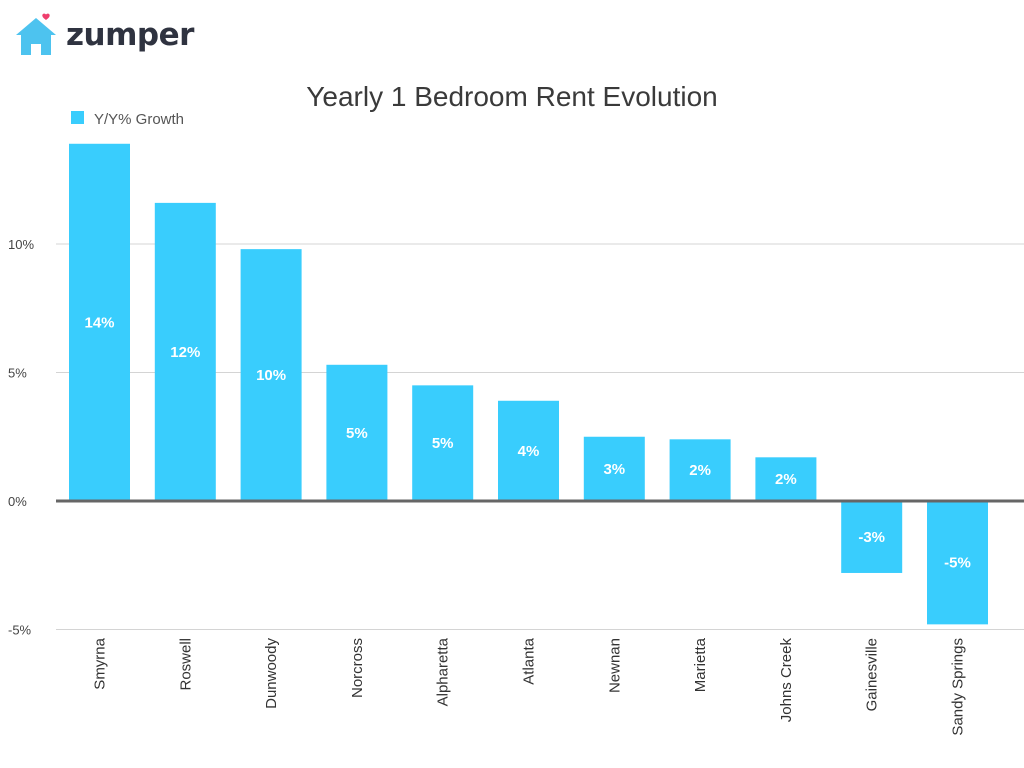 Image resolution: width=1024 pixels, height=768 pixels. I want to click on category-label: Atlanta, so click(529, 660).